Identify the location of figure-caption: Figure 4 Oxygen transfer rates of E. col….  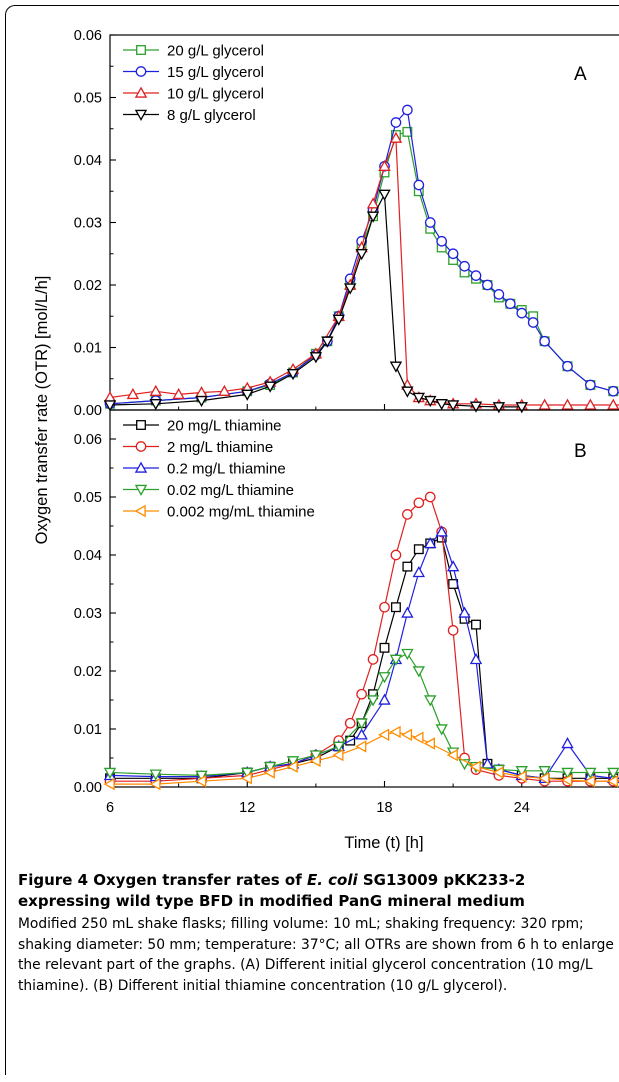
(318, 933).